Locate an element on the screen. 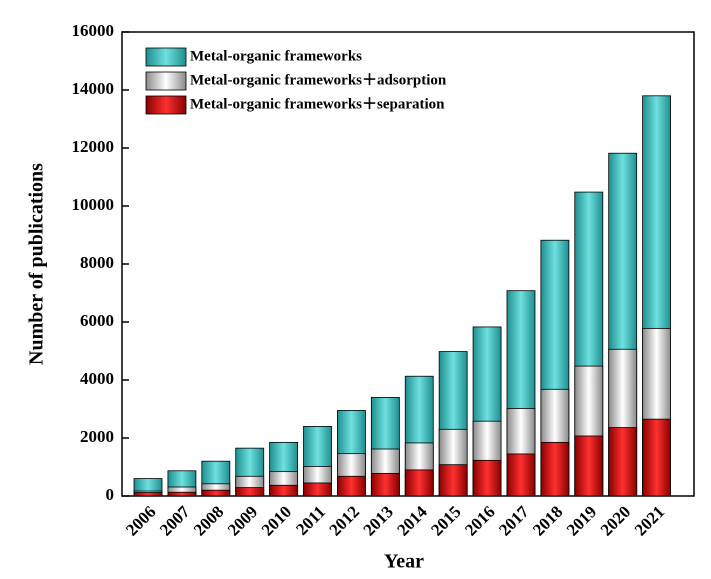 The image size is (711, 579). x-axis-label: Year is located at coordinates (404, 562).